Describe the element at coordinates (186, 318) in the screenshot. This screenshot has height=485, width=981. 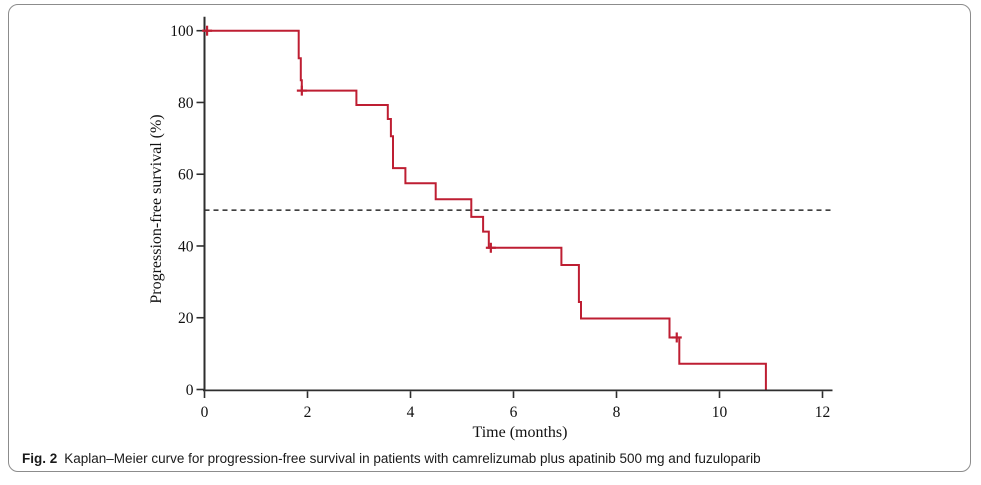
I see `y-tick-label: 20` at that location.